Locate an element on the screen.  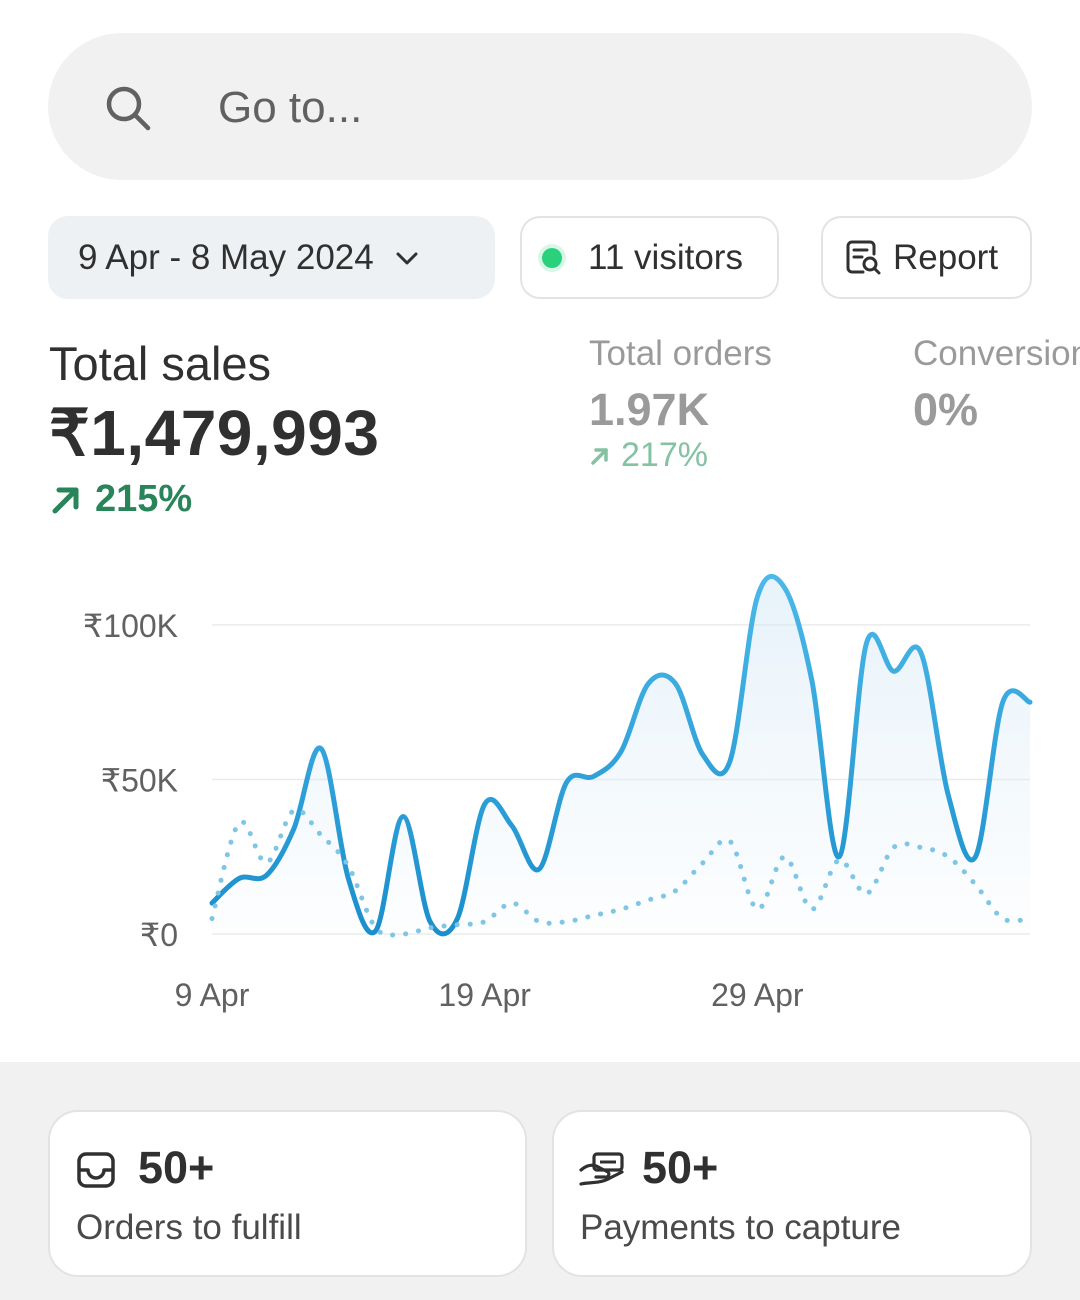
payments-count: 50+ is located at coordinates (680, 1167).